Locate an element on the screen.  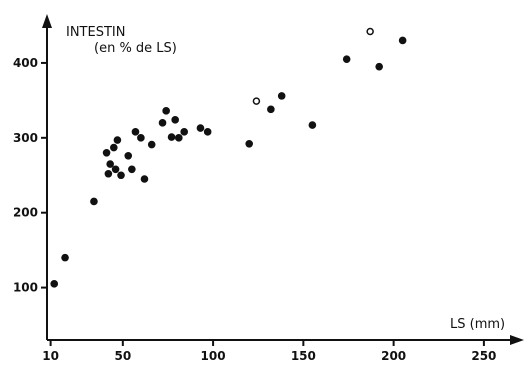
x-ticks: 10 50 100 150 200 250 is located at coordinates (269, 351).